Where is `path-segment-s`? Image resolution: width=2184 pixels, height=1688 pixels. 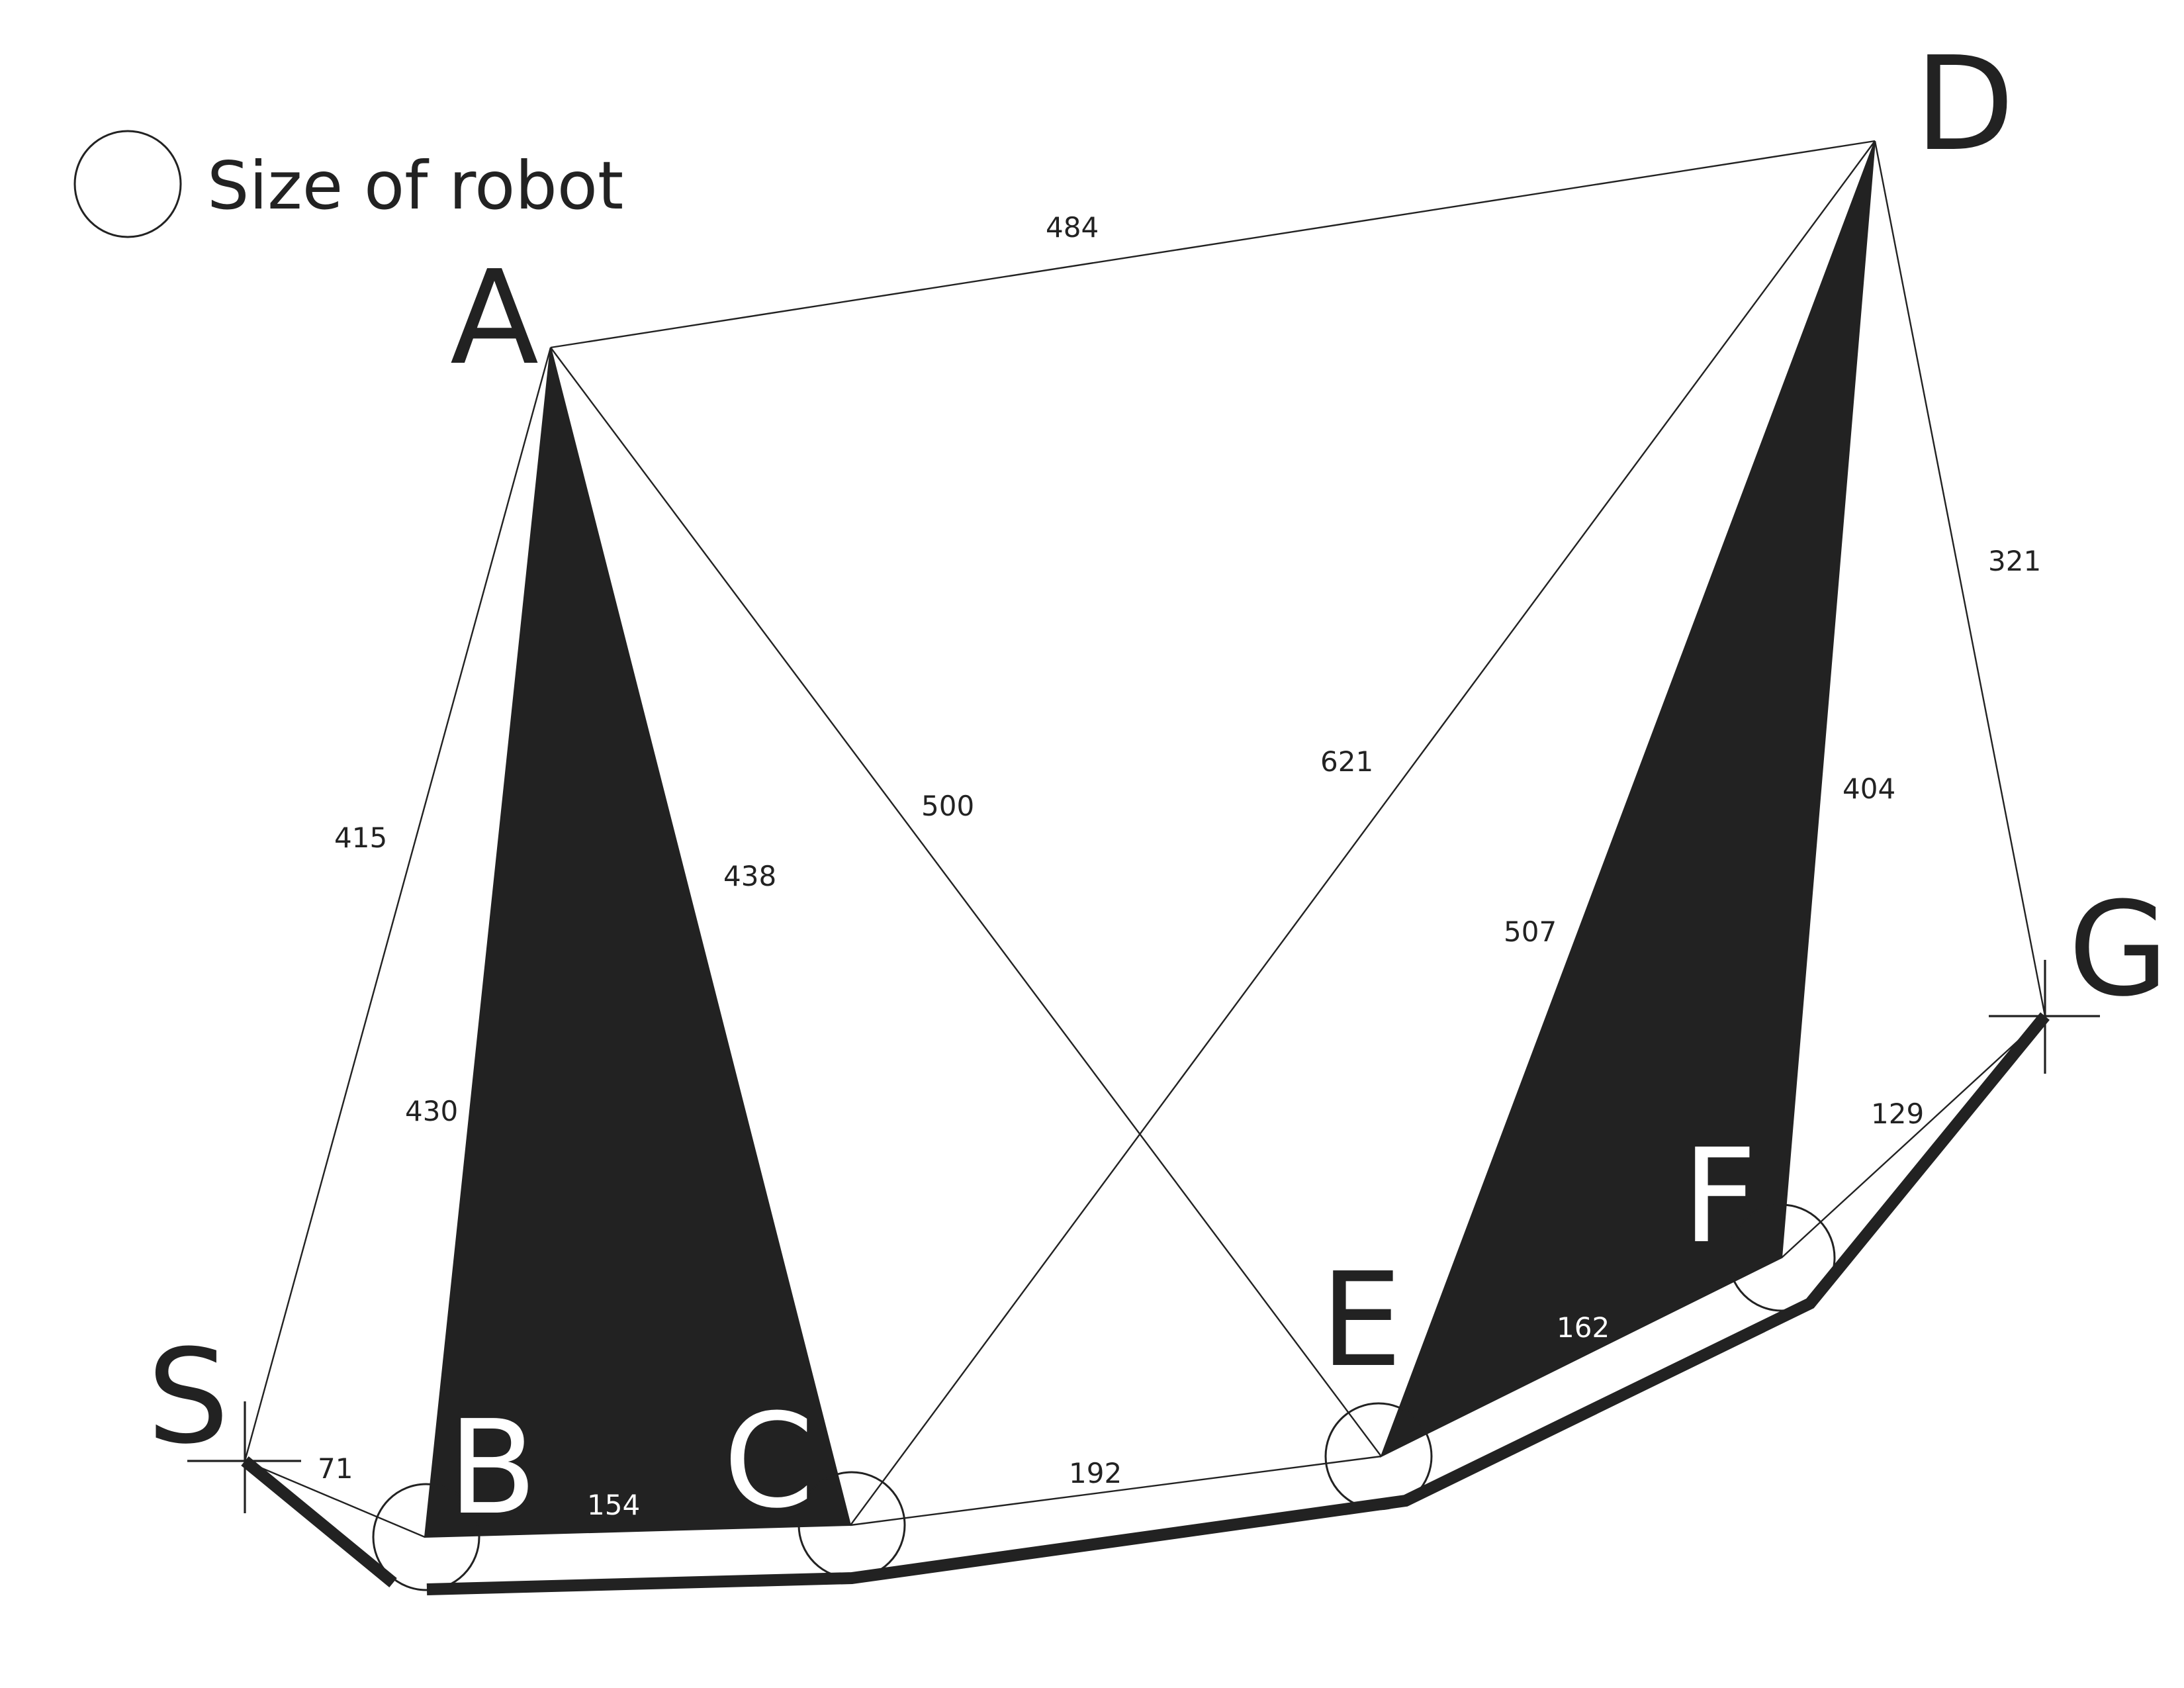 path-segment-s is located at coordinates (319, 1521).